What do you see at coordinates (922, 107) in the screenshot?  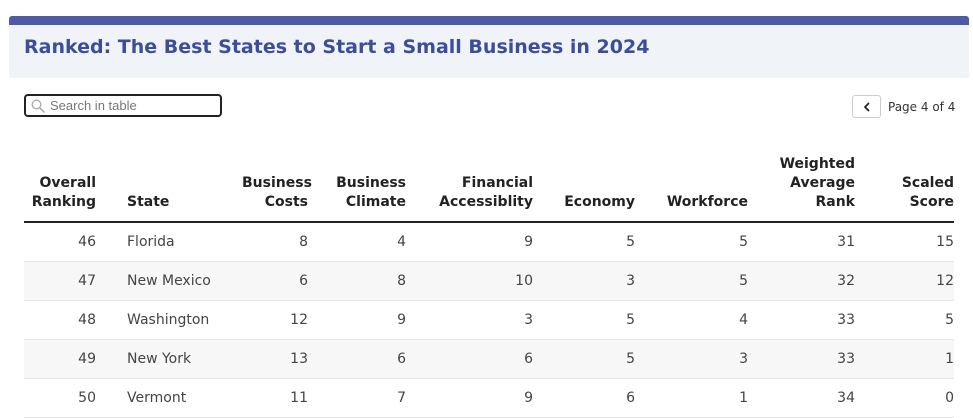 I see `page-indicator: Page 4 of 4` at bounding box center [922, 107].